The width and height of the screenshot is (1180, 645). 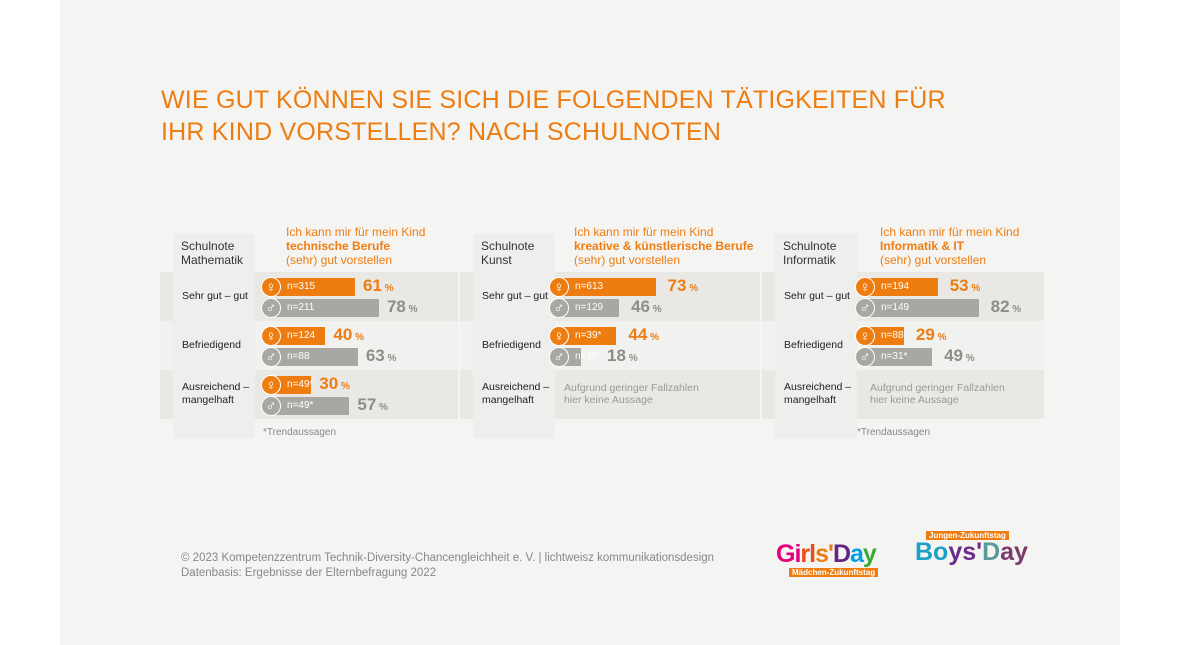 What do you see at coordinates (894, 356) in the screenshot?
I see `sample-size: n=31*` at bounding box center [894, 356].